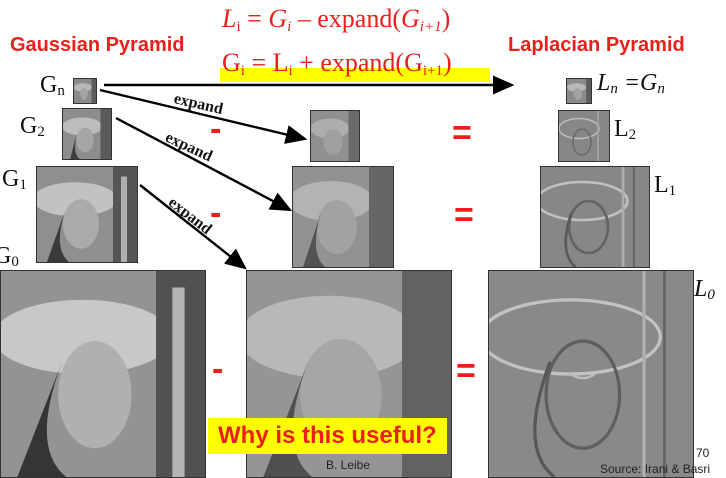  Describe the element at coordinates (462, 133) in the screenshot. I see `equals-operator-1: =` at that location.